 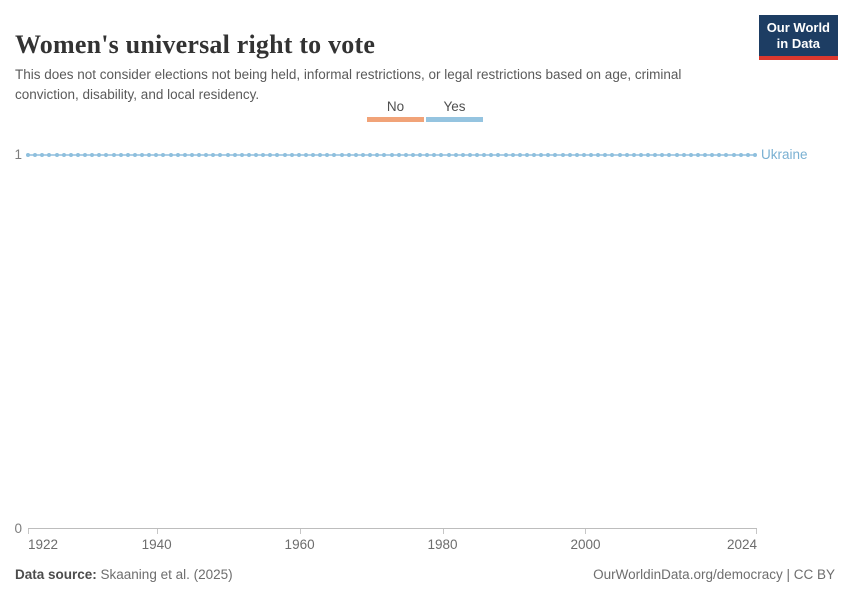 What do you see at coordinates (395, 119) in the screenshot?
I see `legend-swatch-no` at bounding box center [395, 119].